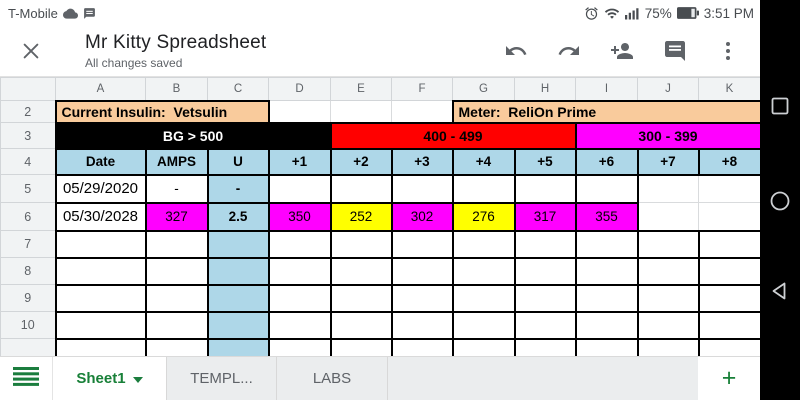 The height and width of the screenshot is (400, 800). Describe the element at coordinates (28, 188) in the screenshot. I see `row-header-5: 5` at that location.